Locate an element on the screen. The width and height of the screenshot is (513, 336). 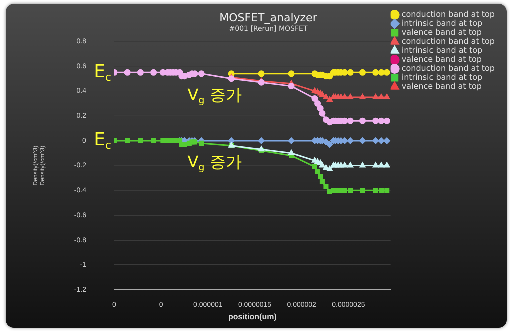
x-axis-title: position(um) is located at coordinates (253, 317).